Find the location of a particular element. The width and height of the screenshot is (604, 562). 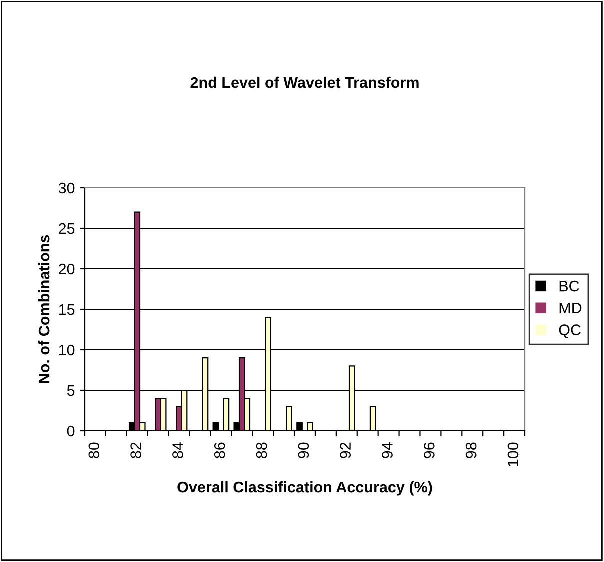

chart-title: 2nd Level of Wavelet Transform is located at coordinates (304, 82).